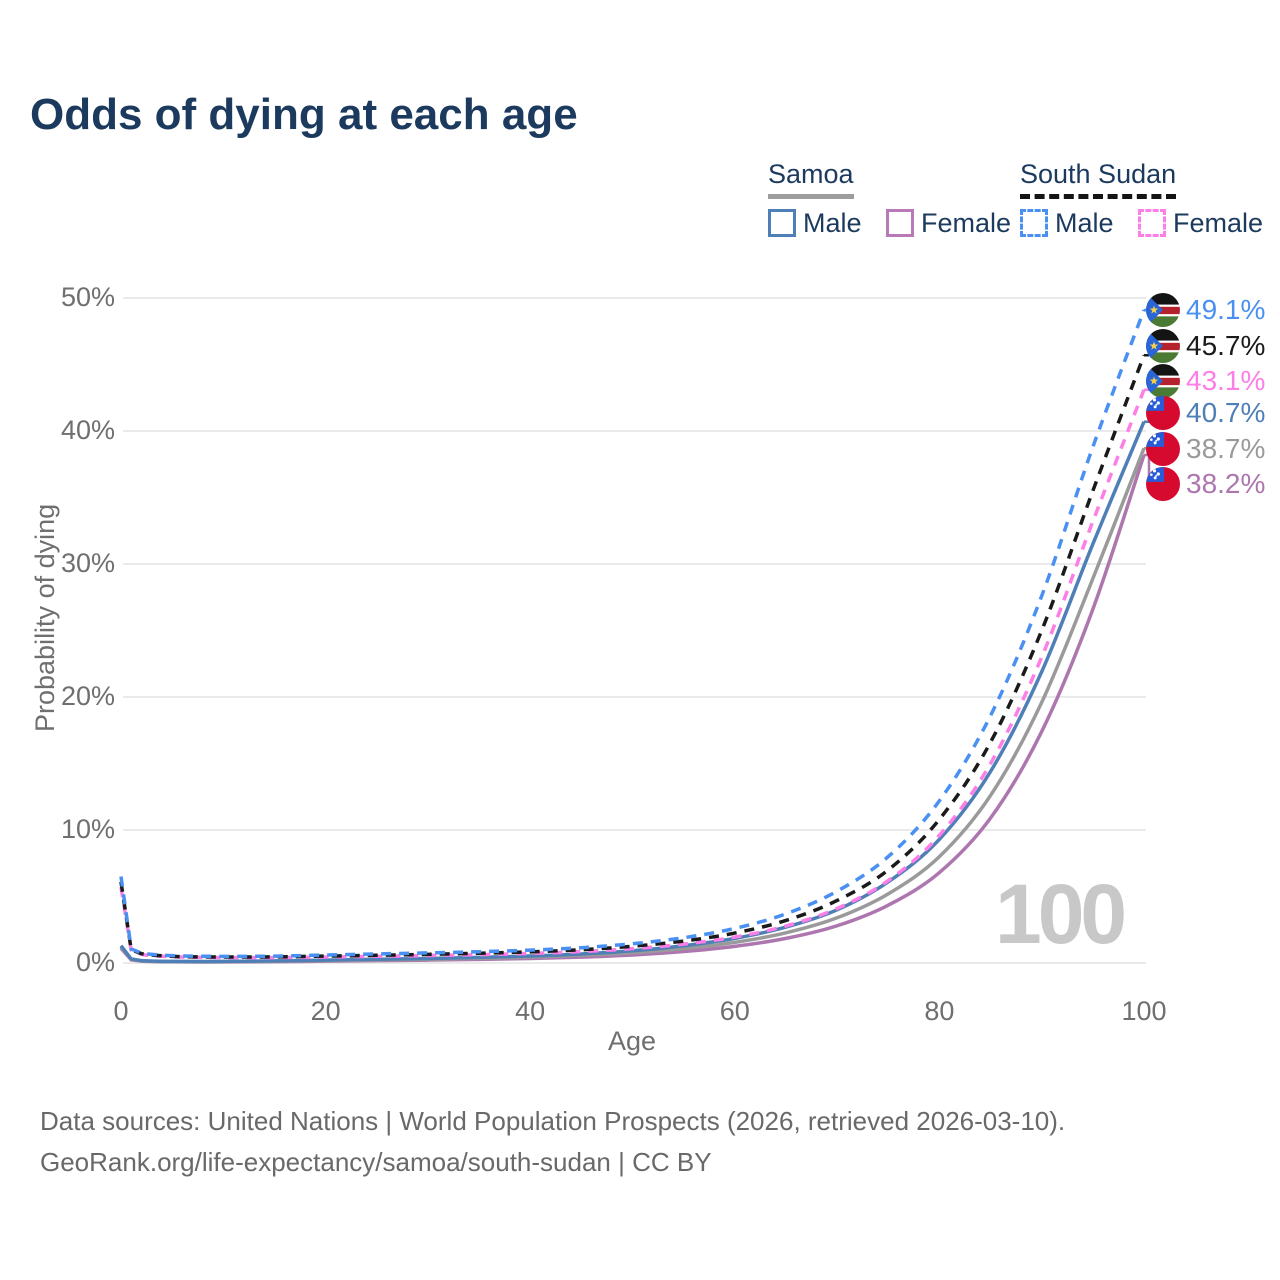 The width and height of the screenshot is (1280, 1280). Describe the element at coordinates (87, 297) in the screenshot. I see `y-tick-label: 50%` at that location.